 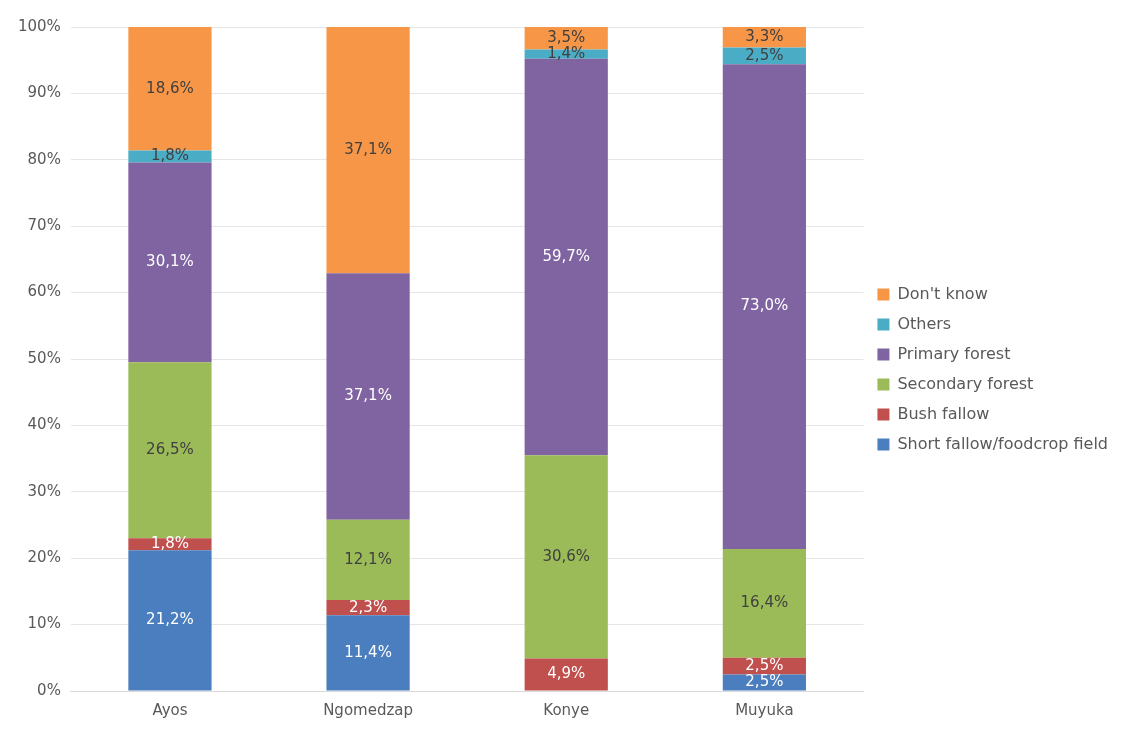 What do you see at coordinates (44, 357) in the screenshot?
I see `y-tick-label: 50%` at bounding box center [44, 357].